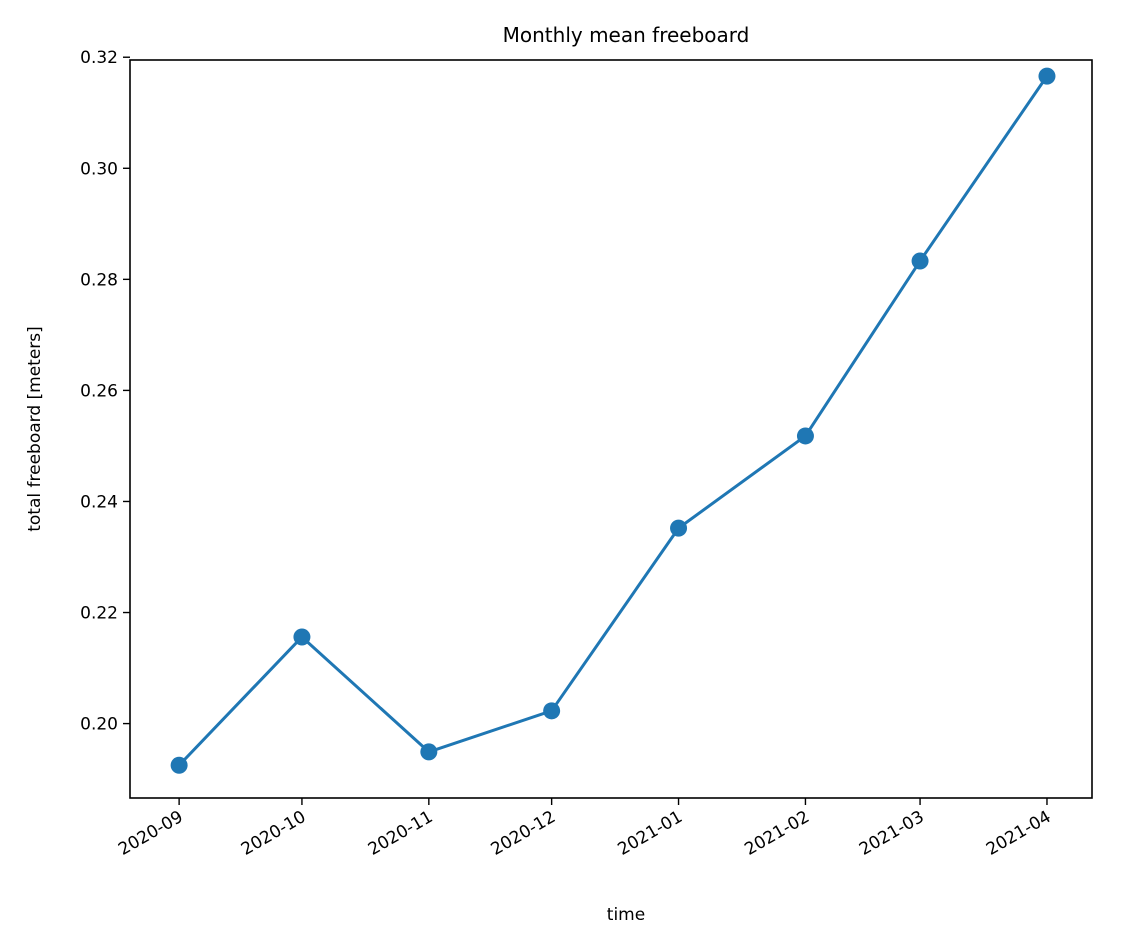 This screenshot has height=946, width=1142. Describe the element at coordinates (626, 915) in the screenshot. I see `x-axis-label: time` at that location.